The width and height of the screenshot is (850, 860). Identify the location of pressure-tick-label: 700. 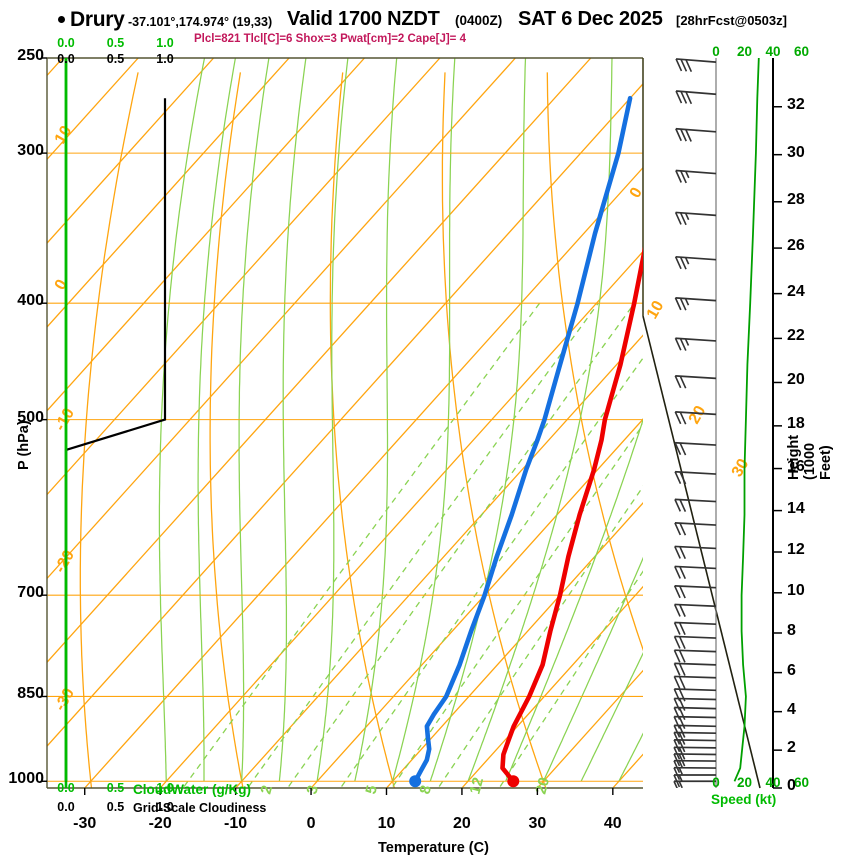
(30, 593).